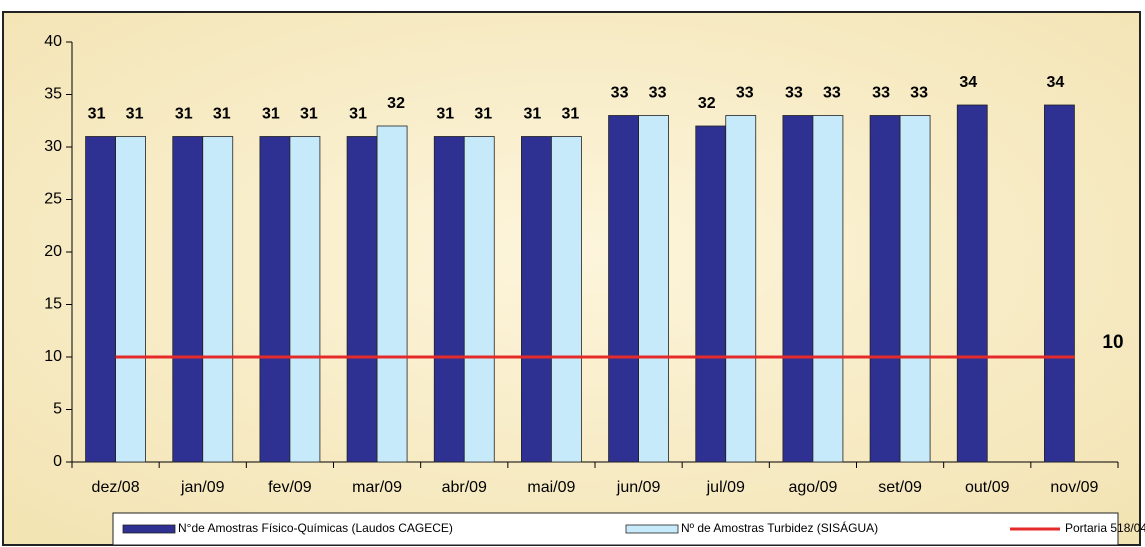 This screenshot has height=547, width=1145. What do you see at coordinates (1074, 487) in the screenshot?
I see `x-tick-label: nov/09` at bounding box center [1074, 487].